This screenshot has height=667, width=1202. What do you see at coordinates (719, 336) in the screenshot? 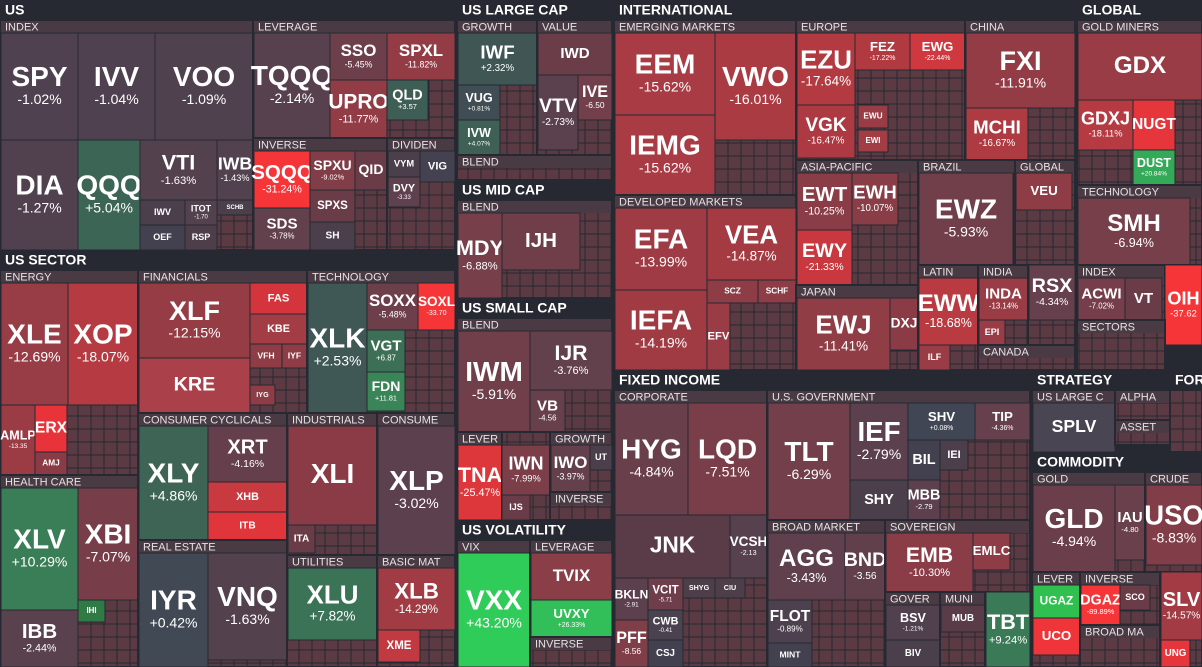
I see `ticker: EFV` at bounding box center [719, 336].